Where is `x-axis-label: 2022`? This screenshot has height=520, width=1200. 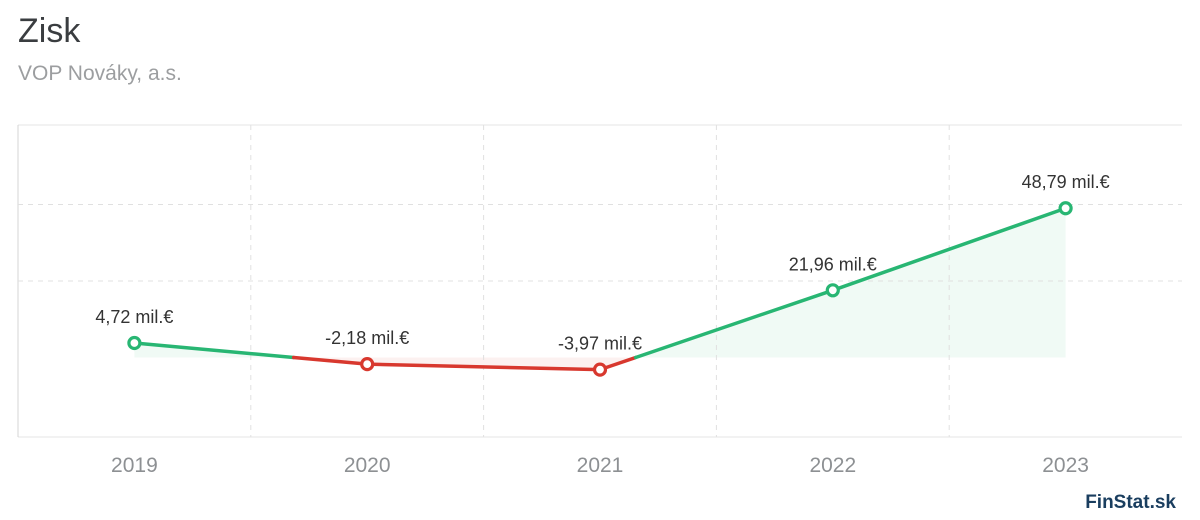
x-axis-label: 2022 is located at coordinates (832, 465).